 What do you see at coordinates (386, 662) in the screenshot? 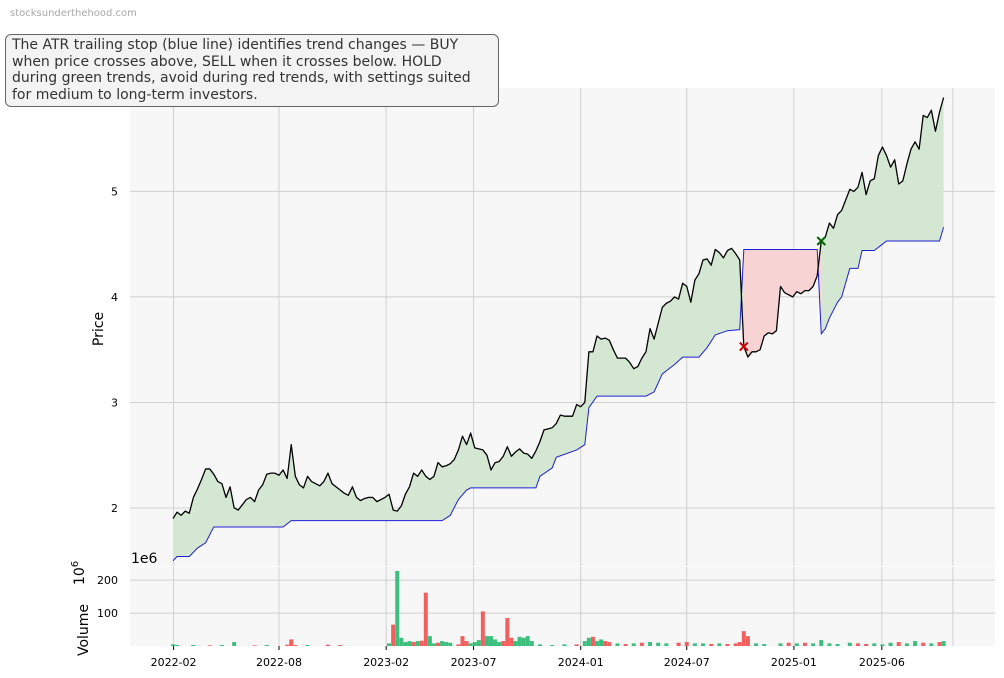
I see `x-tick-label: 2023-02` at bounding box center [386, 662].